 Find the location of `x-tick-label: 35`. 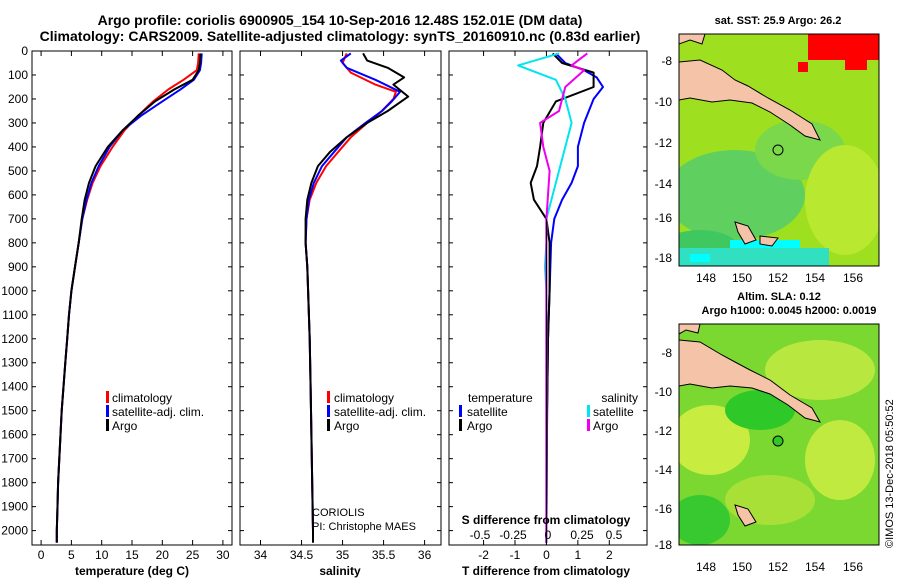

x-tick-label: 35 is located at coordinates (343, 555).